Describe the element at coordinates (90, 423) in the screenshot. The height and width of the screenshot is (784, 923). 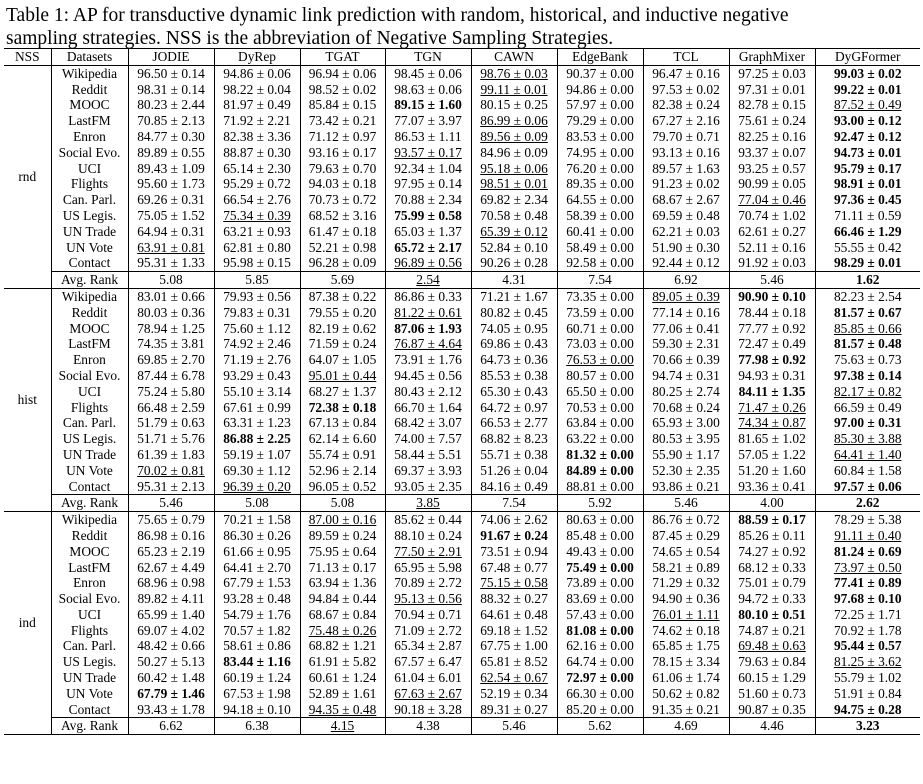
I see `dataset-name: Can. Parl.` at that location.